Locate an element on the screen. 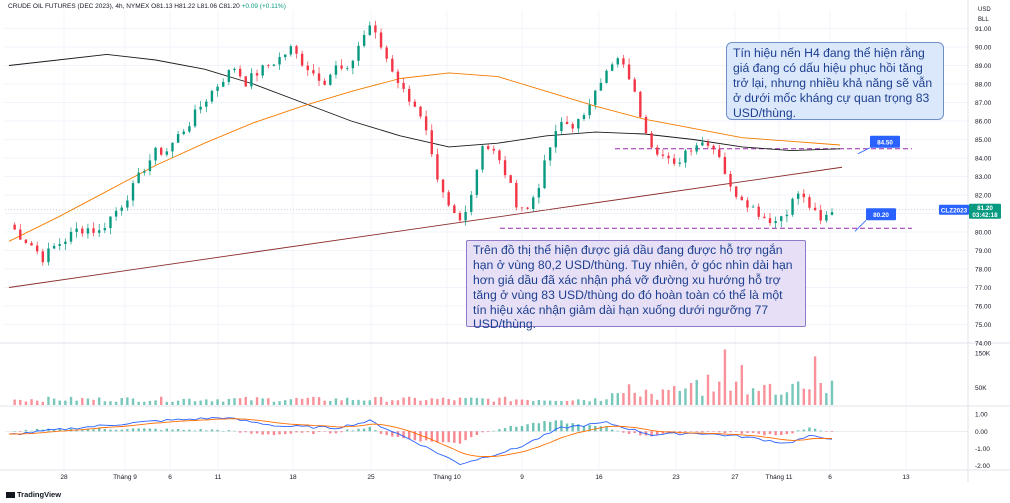 The image size is (1010, 503). support-pointer is located at coordinates (860, 226).